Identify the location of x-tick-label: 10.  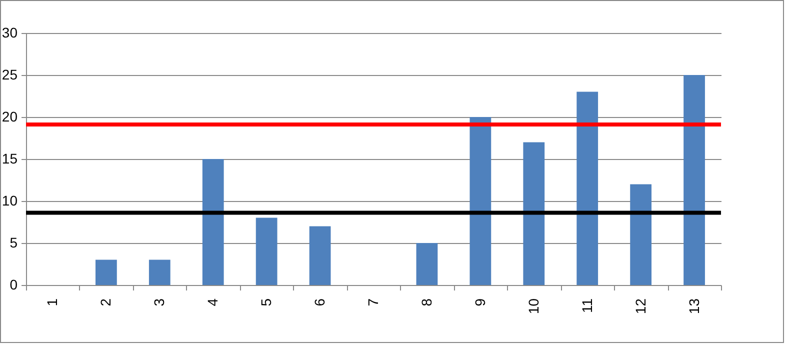
(533, 306).